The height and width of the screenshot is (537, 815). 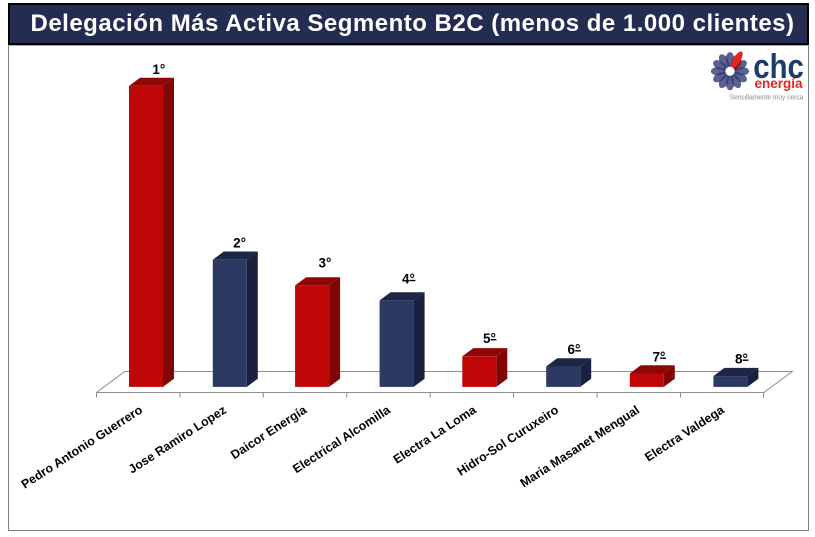 I want to click on svg-text: 4°, so click(x=408, y=279).